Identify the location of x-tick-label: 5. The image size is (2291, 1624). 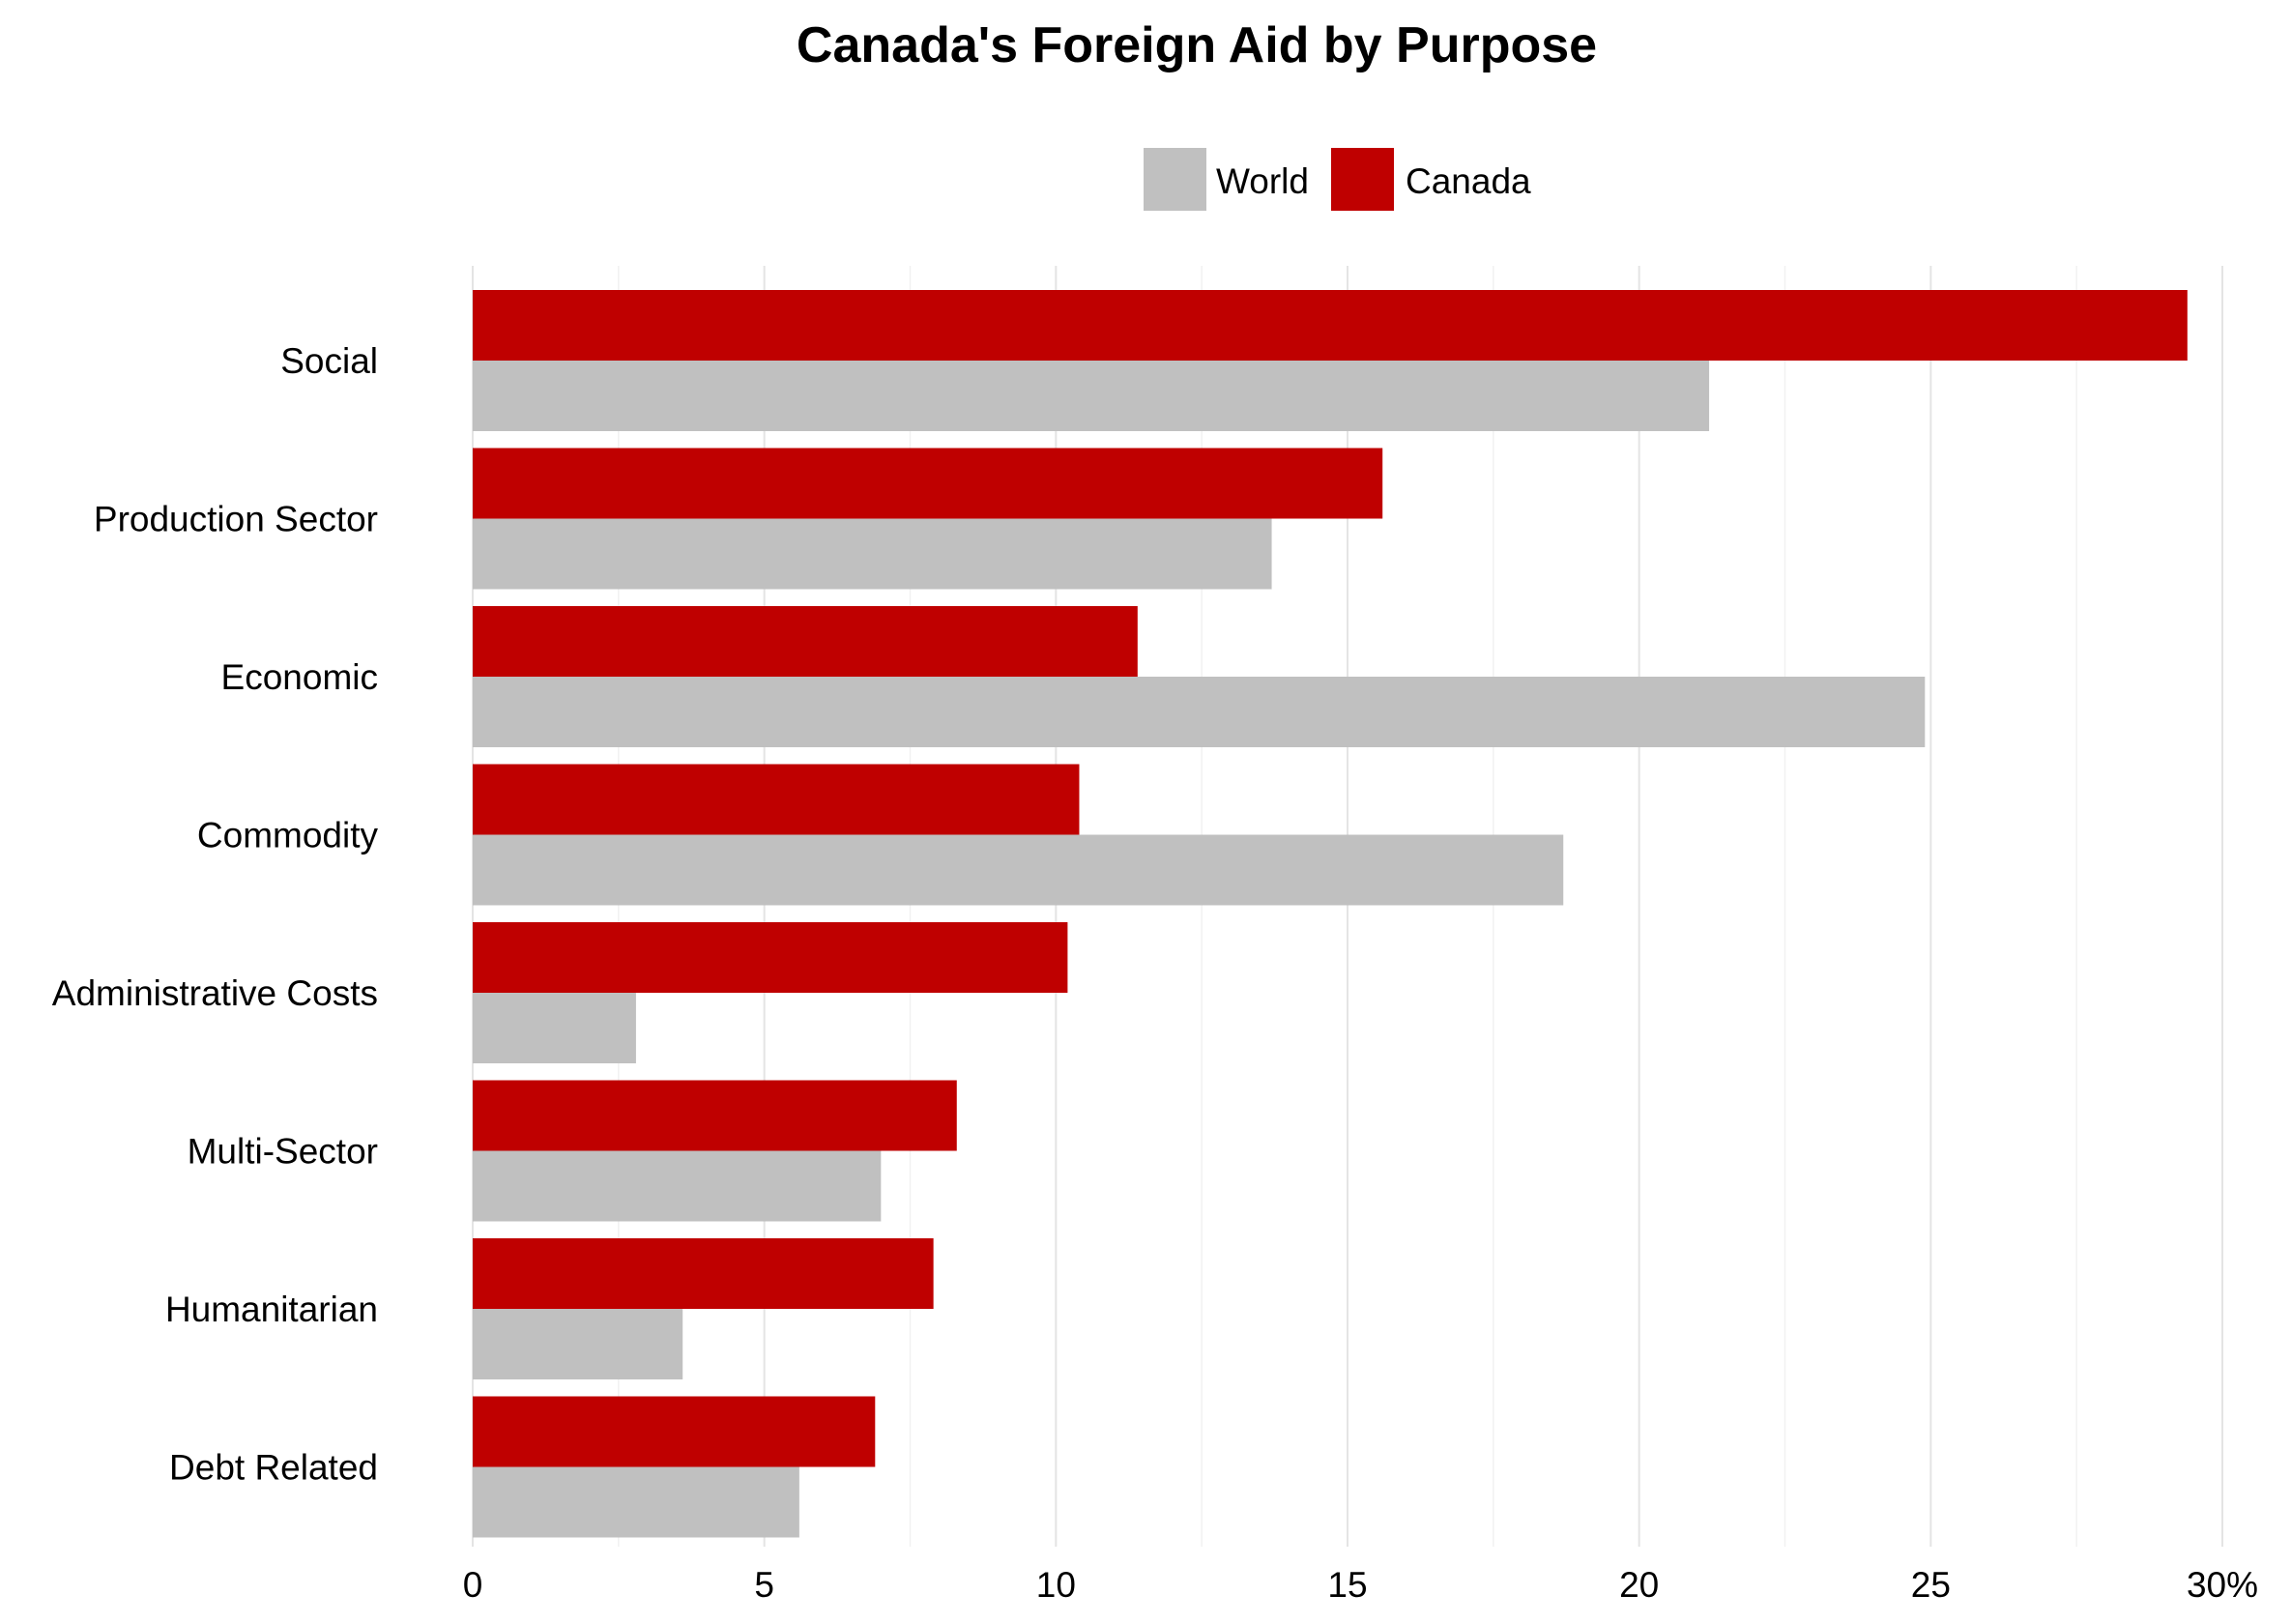
(764, 1585).